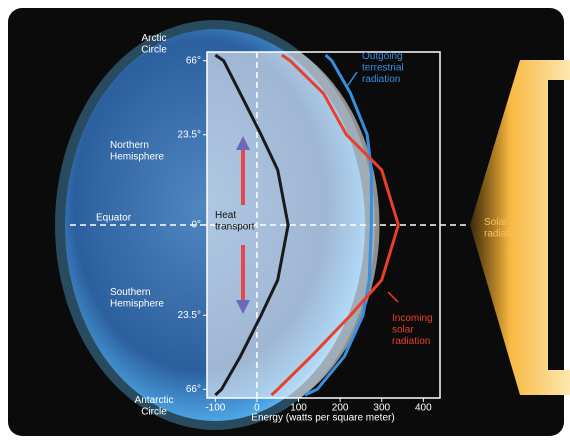  What do you see at coordinates (298, 408) in the screenshot?
I see `x-tick-label: 100` at bounding box center [298, 408].